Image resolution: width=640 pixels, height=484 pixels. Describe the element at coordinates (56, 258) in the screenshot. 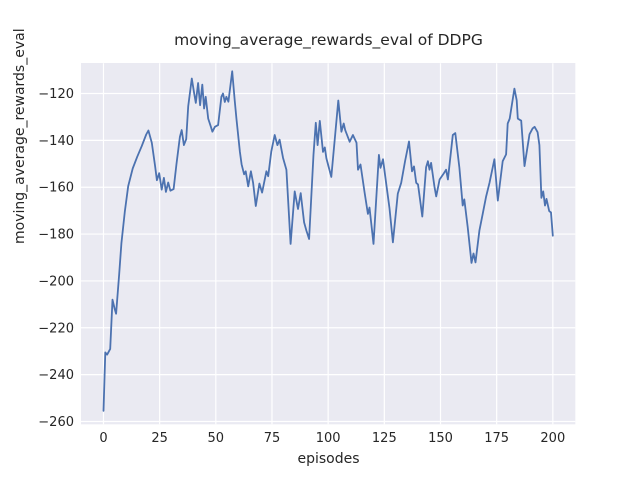

I see `y-tick-labels: −260 −240 −220 −200 −180 −160 −140 −120` at that location.